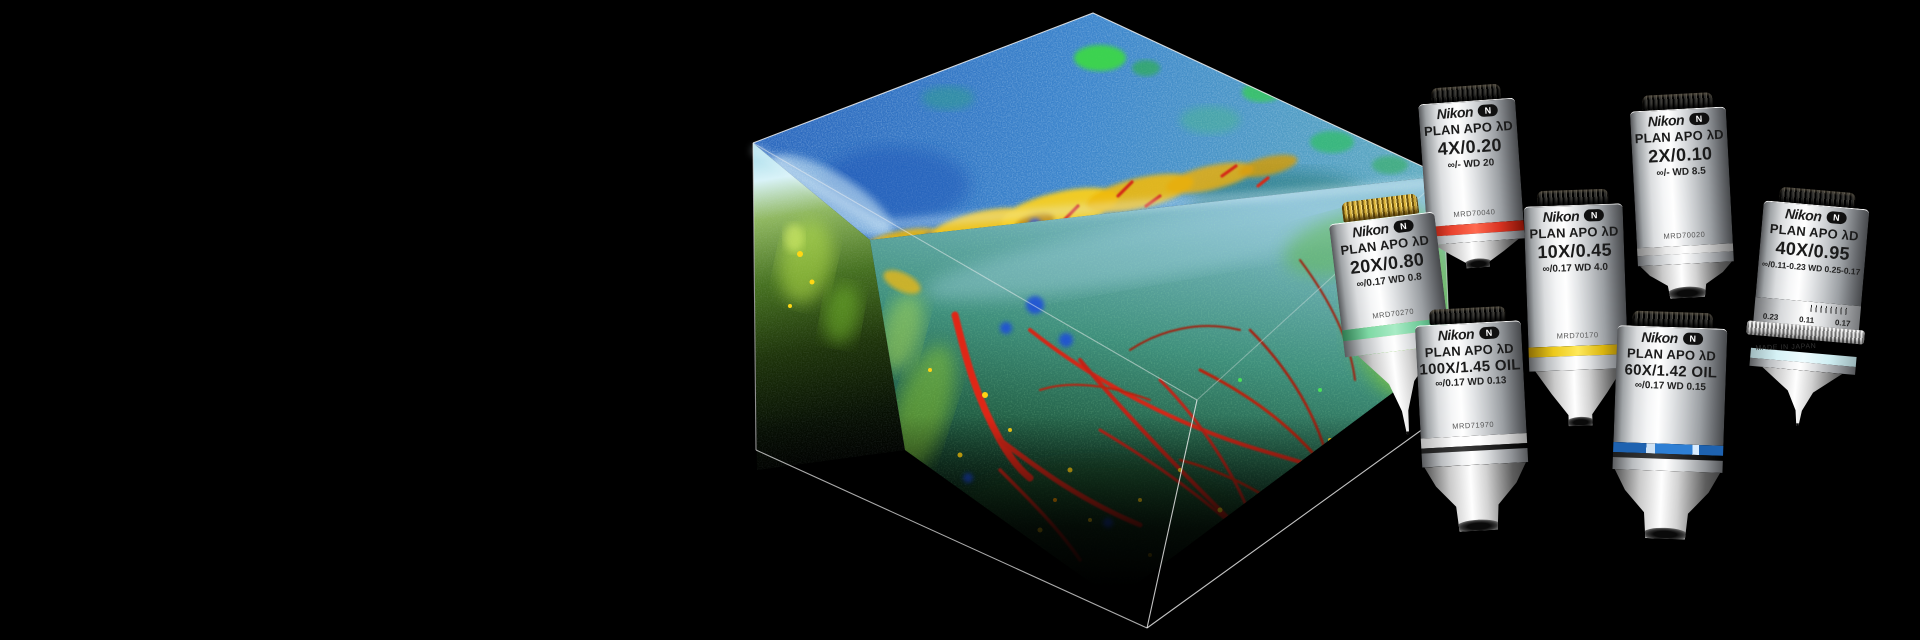 Image resolution: width=1920 pixels, height=640 pixels. Describe the element at coordinates (1575, 268) in the screenshot. I see `working-distance-label: ∞/0.17 WD 4.0` at that location.